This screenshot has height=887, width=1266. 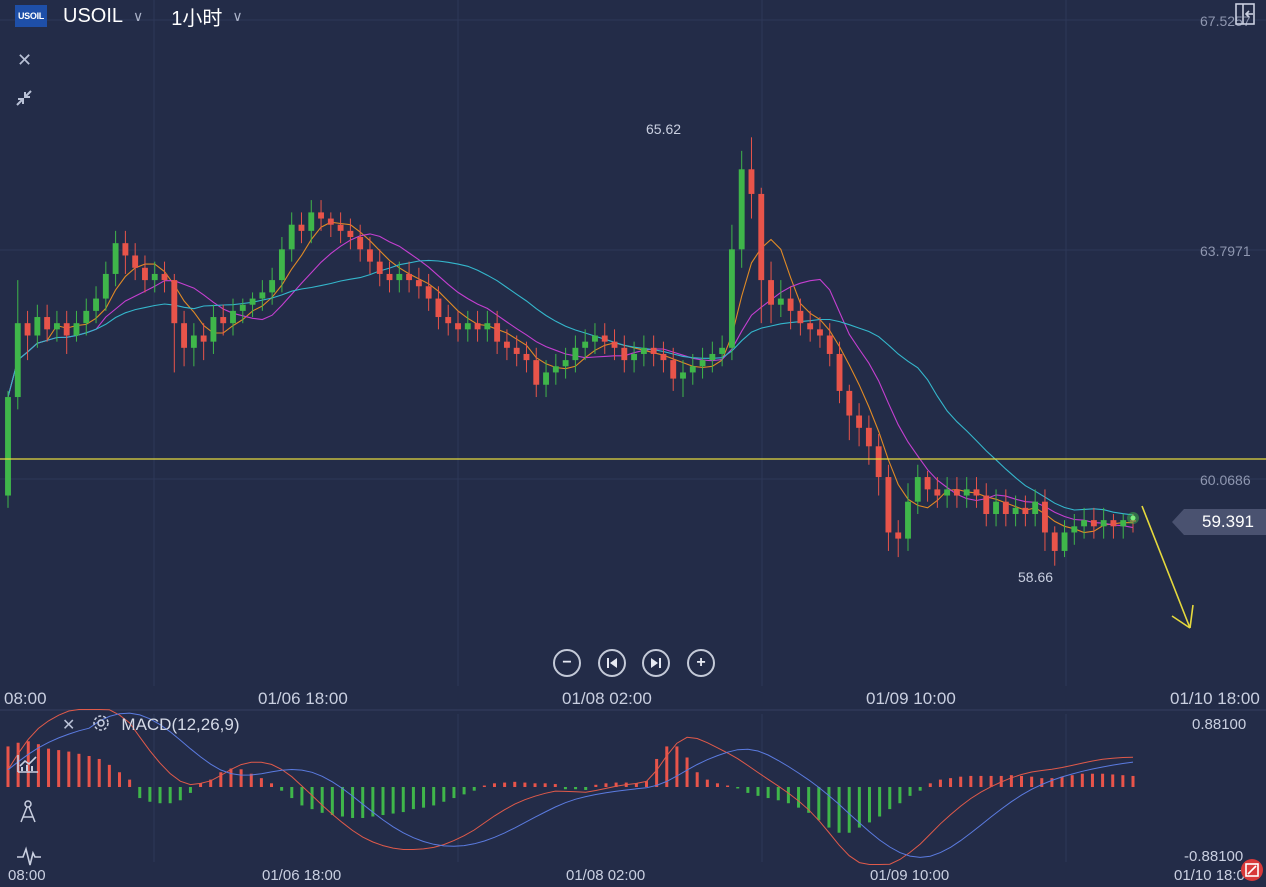 What do you see at coordinates (101, 725) in the screenshot?
I see `gear-icon` at bounding box center [101, 725].